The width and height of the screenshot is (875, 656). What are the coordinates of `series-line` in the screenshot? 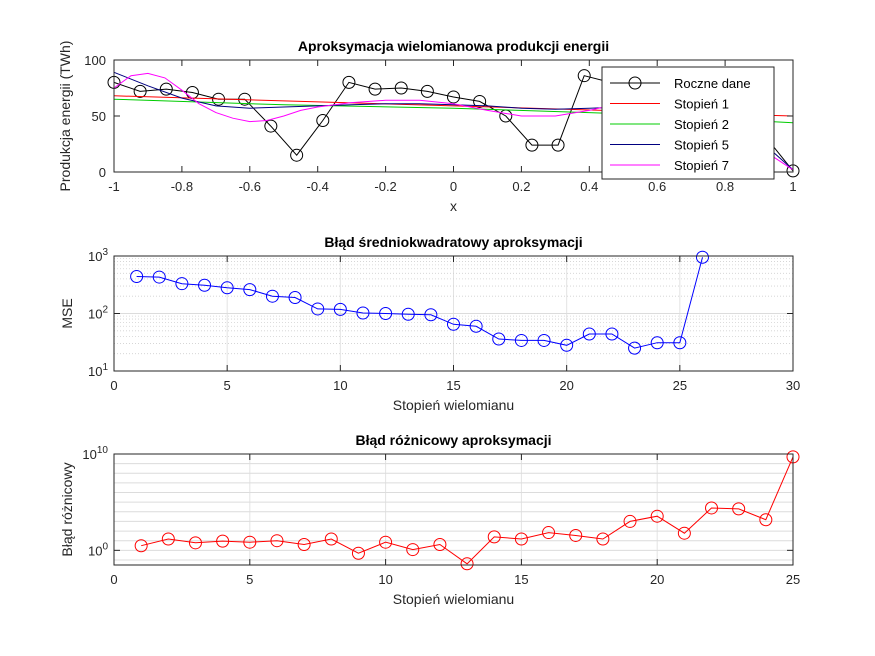 It's located at (419, 303).